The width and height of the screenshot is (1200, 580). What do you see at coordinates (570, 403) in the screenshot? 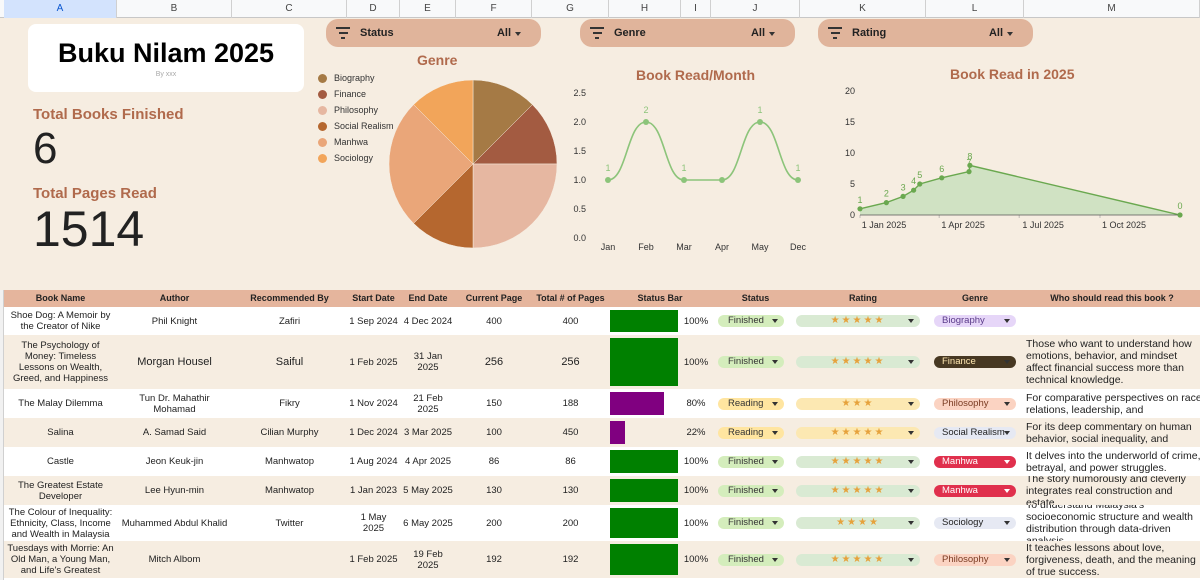
I see `cell-total: 188` at bounding box center [570, 403].